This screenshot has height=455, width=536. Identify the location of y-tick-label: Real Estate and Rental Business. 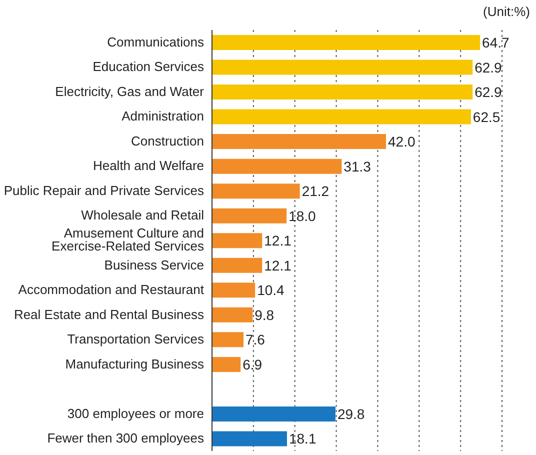
(109, 314).